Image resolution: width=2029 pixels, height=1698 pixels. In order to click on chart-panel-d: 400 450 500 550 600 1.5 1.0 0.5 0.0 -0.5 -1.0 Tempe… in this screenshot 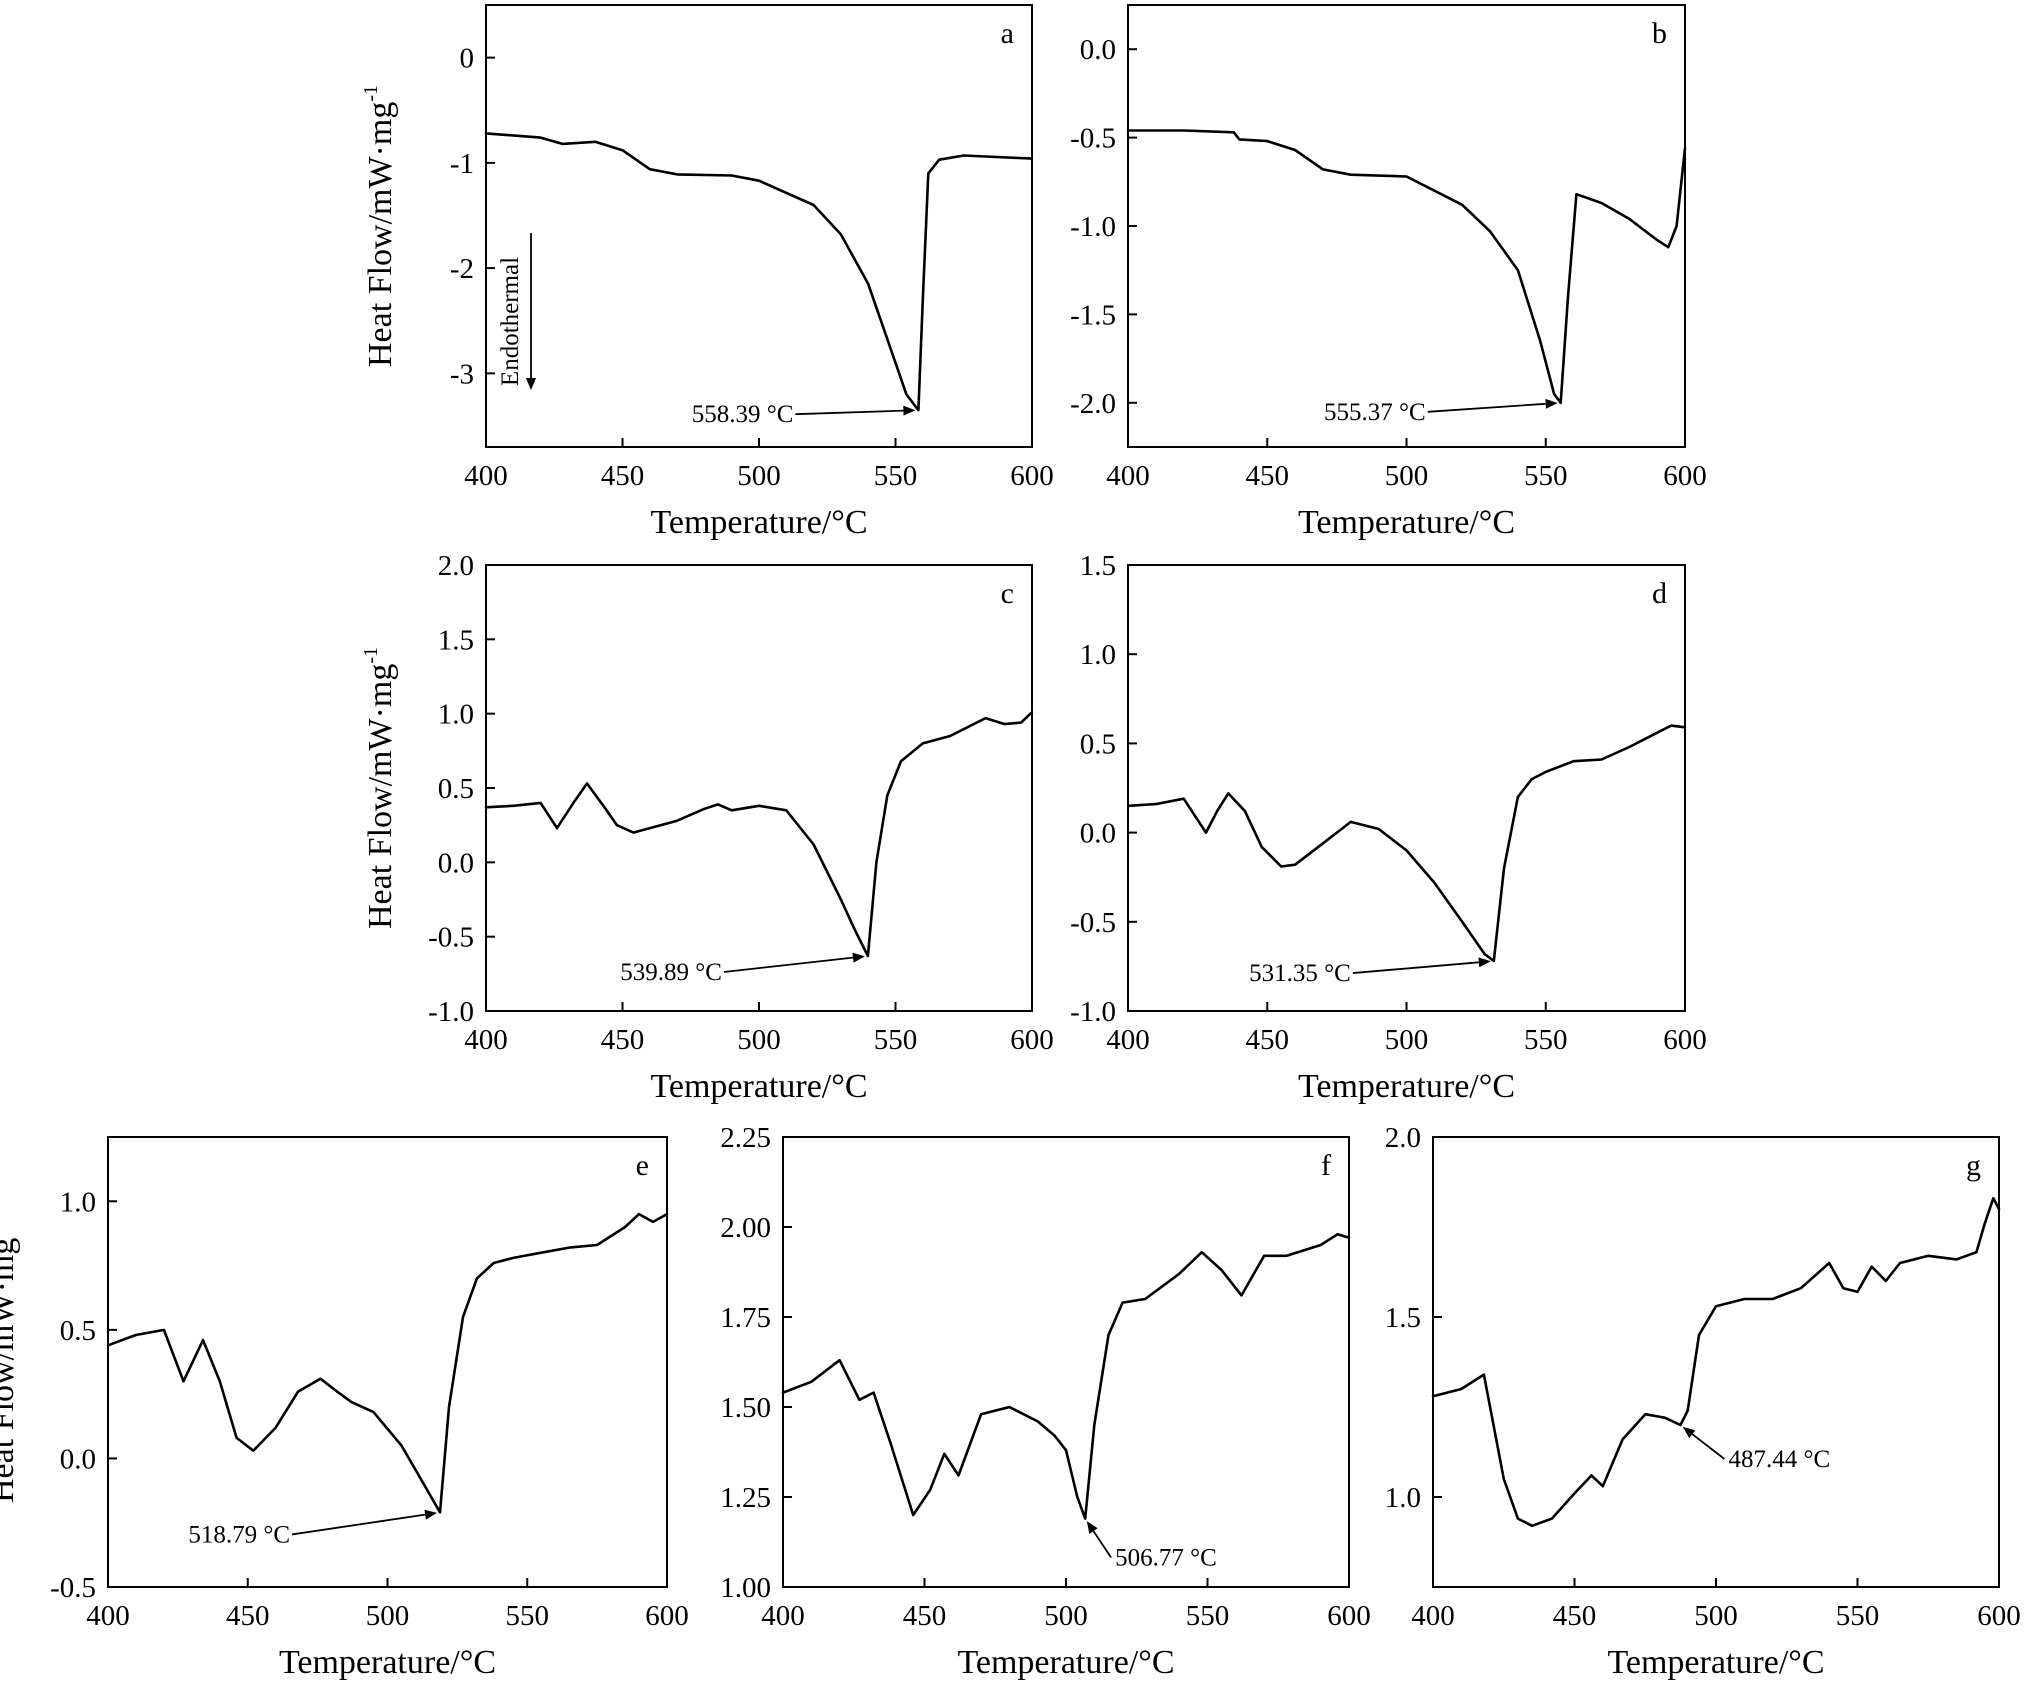, I will do `click(1388, 827)`.